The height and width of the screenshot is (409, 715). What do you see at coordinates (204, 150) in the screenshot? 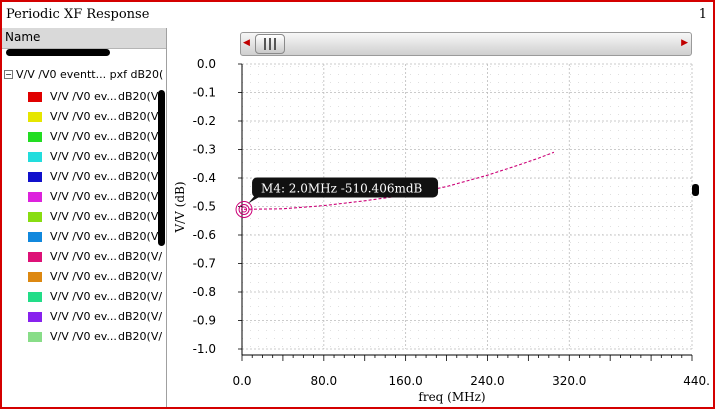
I see `y-tick-label: -0.3` at bounding box center [204, 150].